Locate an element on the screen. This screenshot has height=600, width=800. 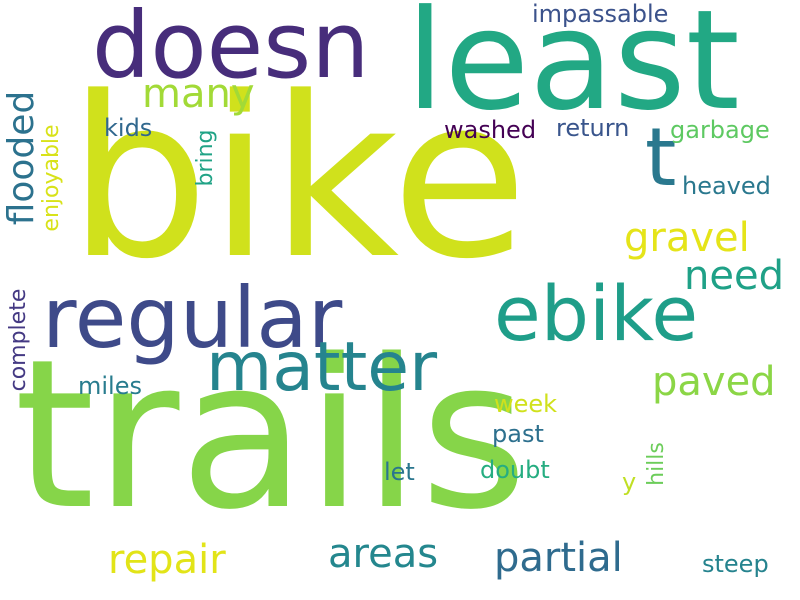
word-gravel: gravel is located at coordinates (687, 238).